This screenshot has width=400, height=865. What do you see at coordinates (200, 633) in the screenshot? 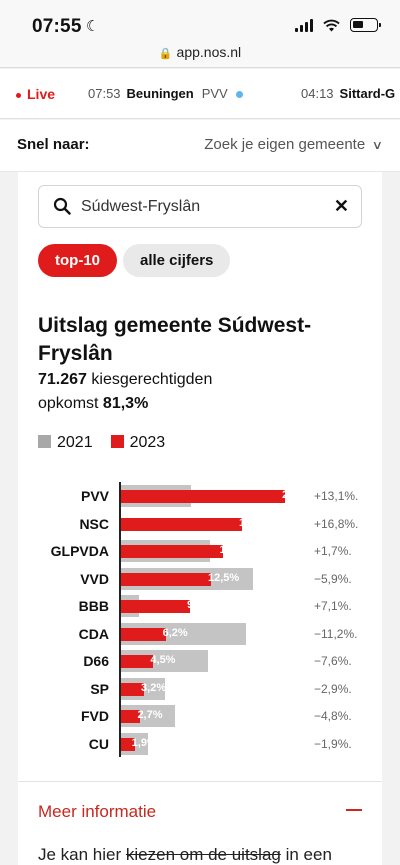
I see `chart-row: CDA 6,2% −11,2%.` at bounding box center [200, 633].